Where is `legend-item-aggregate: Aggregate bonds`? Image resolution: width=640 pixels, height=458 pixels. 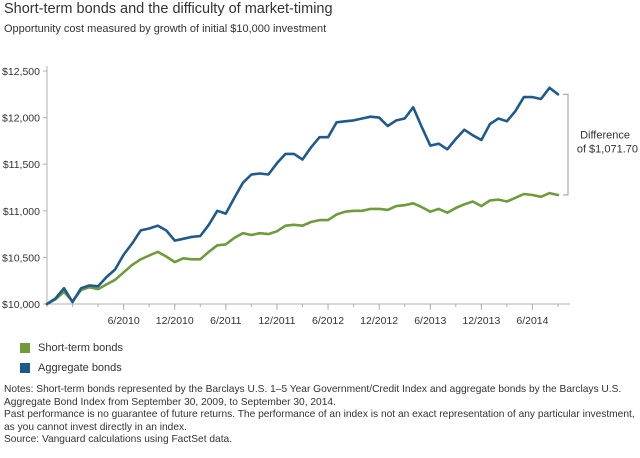 legend-item-aggregate: Aggregate bonds is located at coordinates (71, 368).